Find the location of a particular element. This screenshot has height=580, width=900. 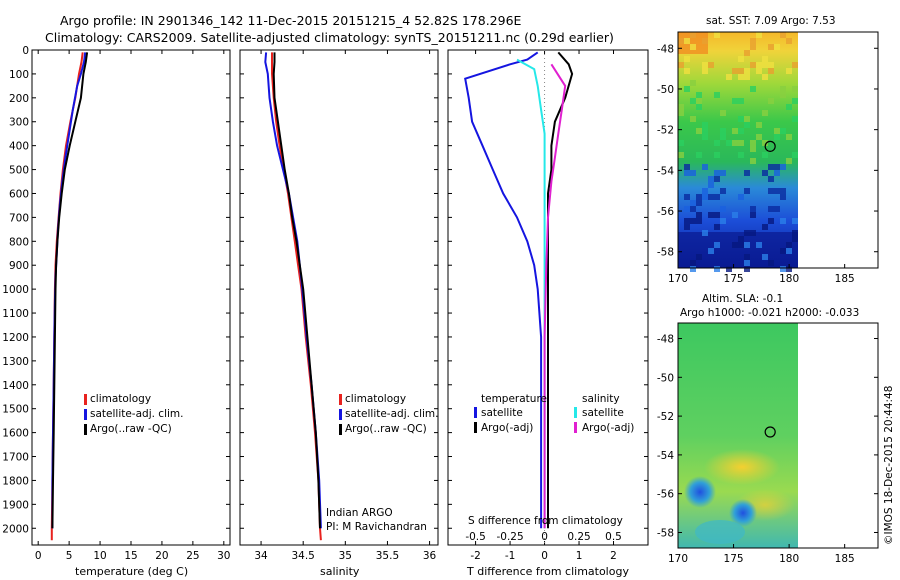

difference-legend-salinity-title: salinity is located at coordinates (601, 399).